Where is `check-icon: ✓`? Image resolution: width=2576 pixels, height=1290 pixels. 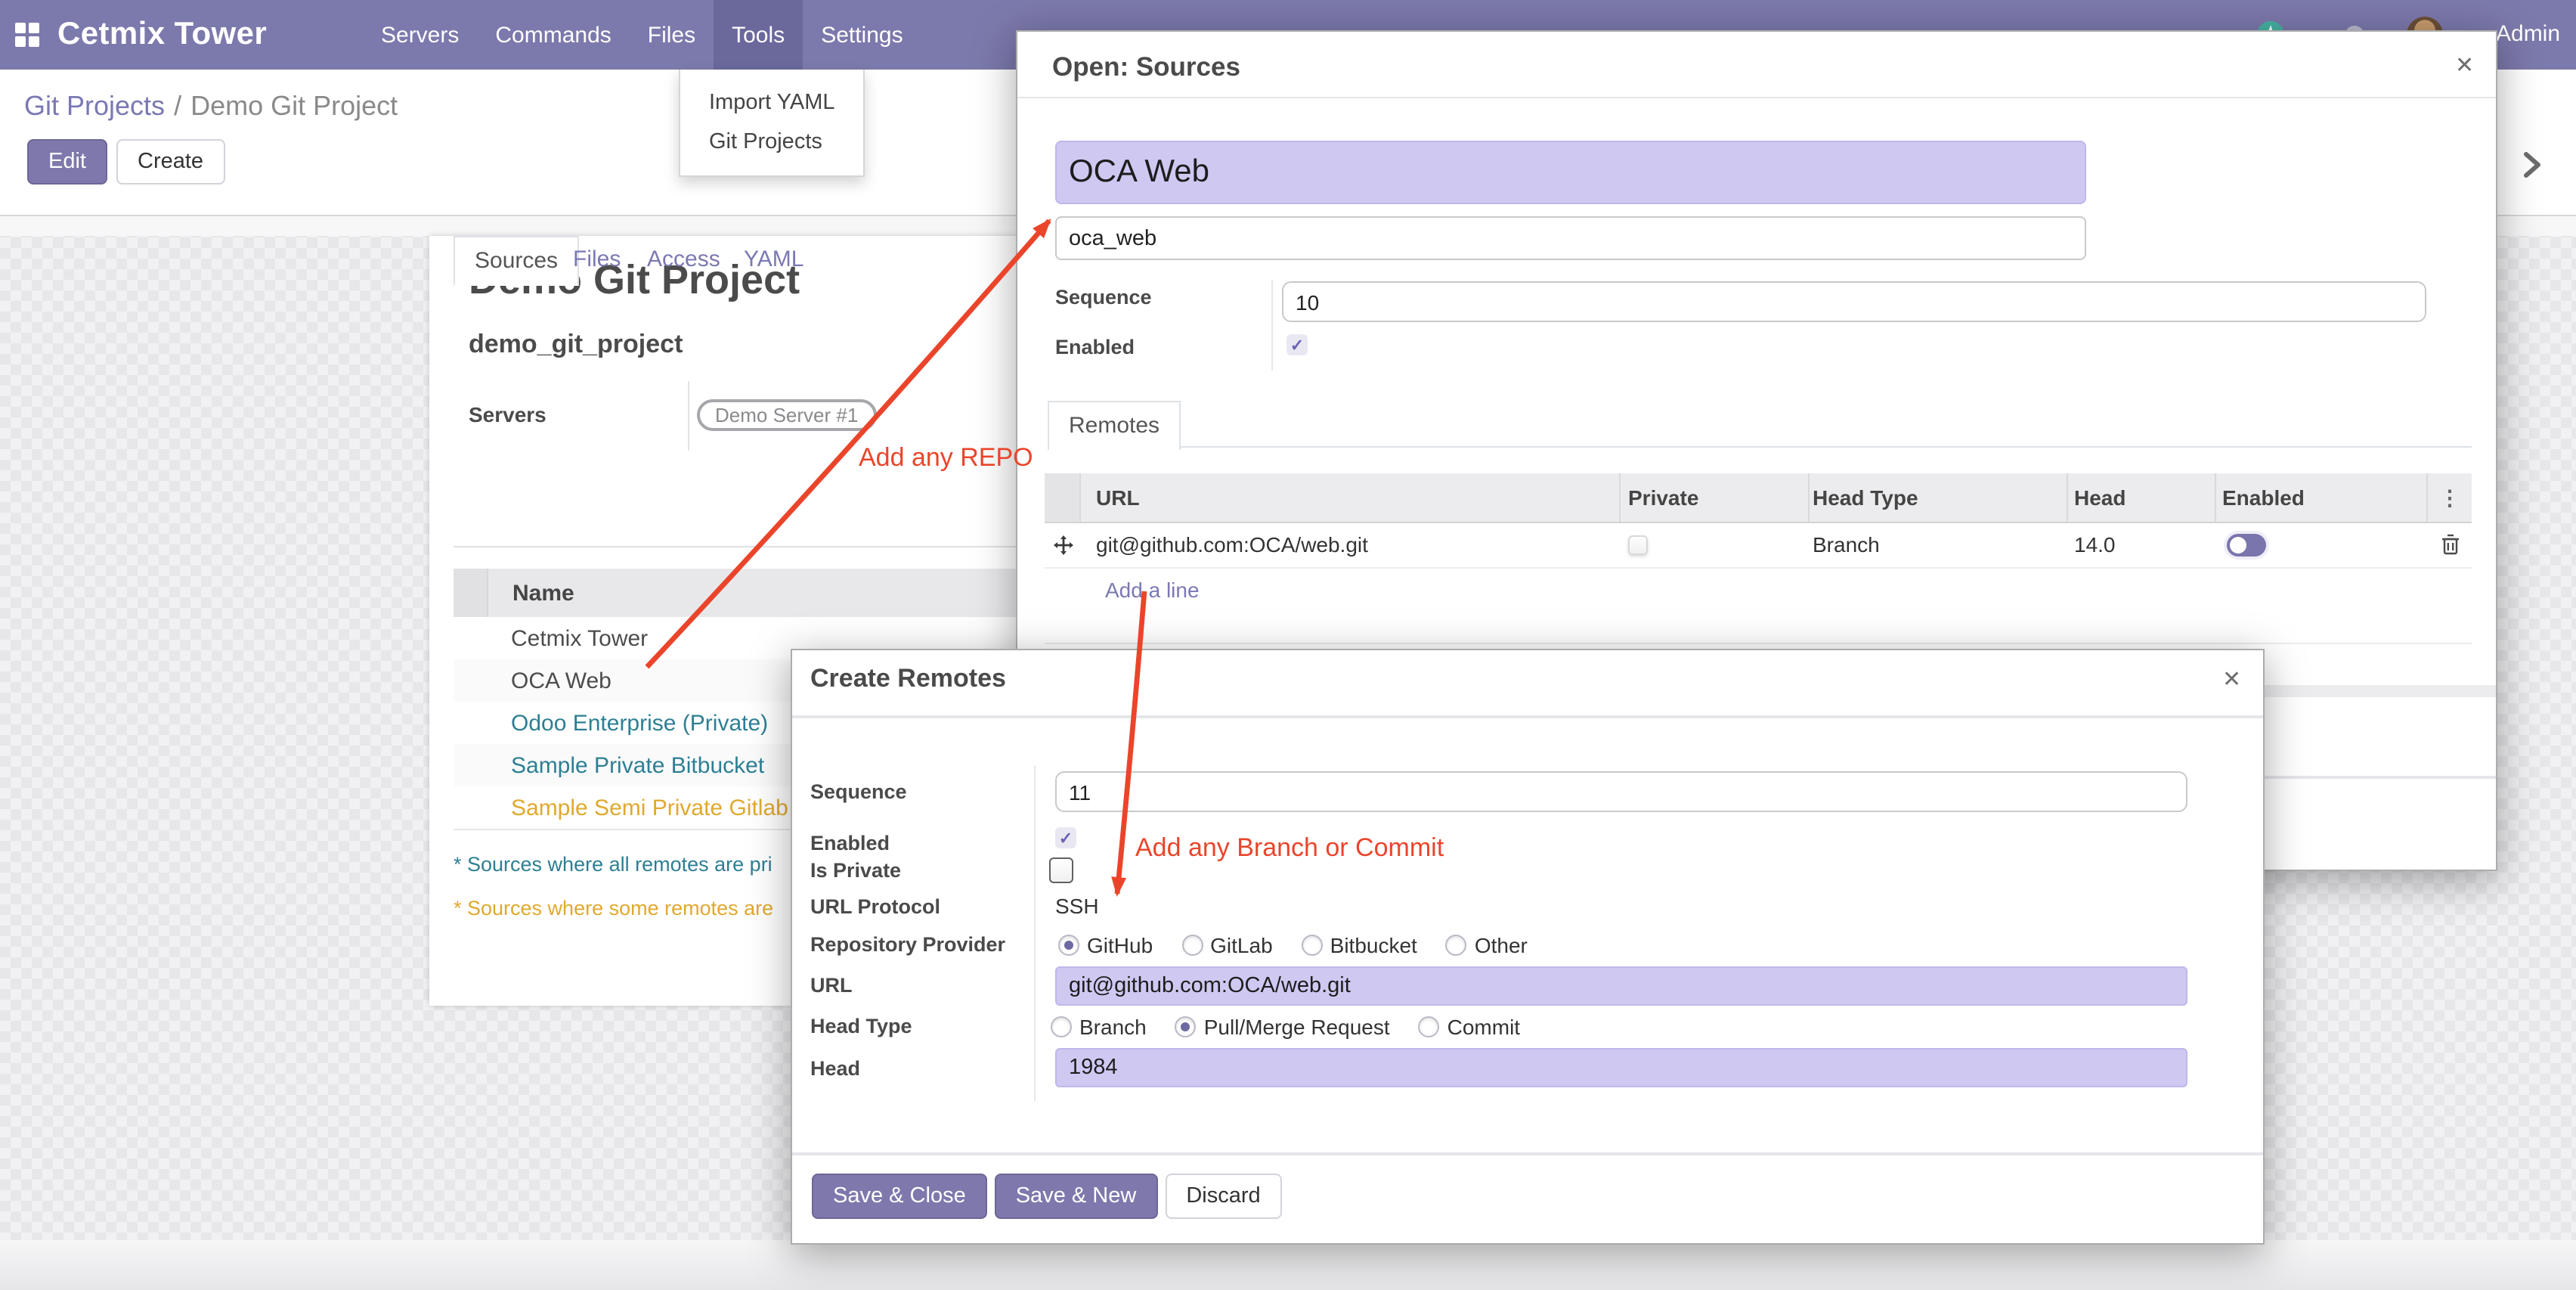
check-icon: ✓ is located at coordinates (1065, 839).